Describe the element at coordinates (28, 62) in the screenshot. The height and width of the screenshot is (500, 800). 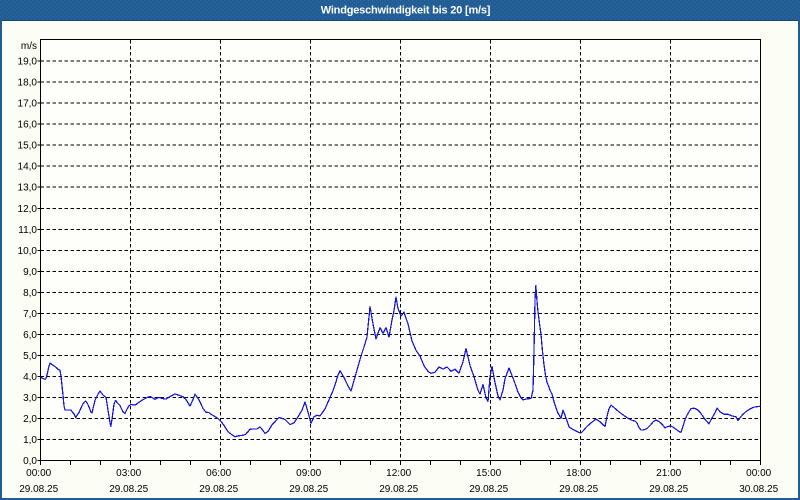
I see `svg-text: 19,0` at that location.